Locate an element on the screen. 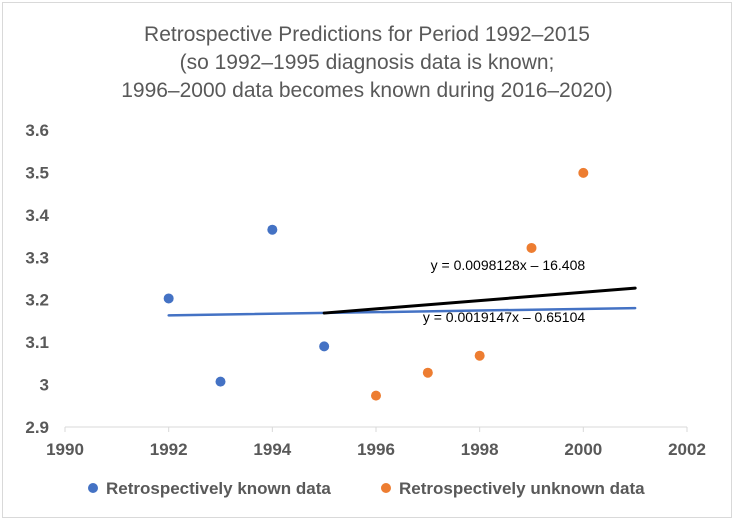 Image resolution: width=736 pixels, height=526 pixels. trendline-known-blue is located at coordinates (402, 311).